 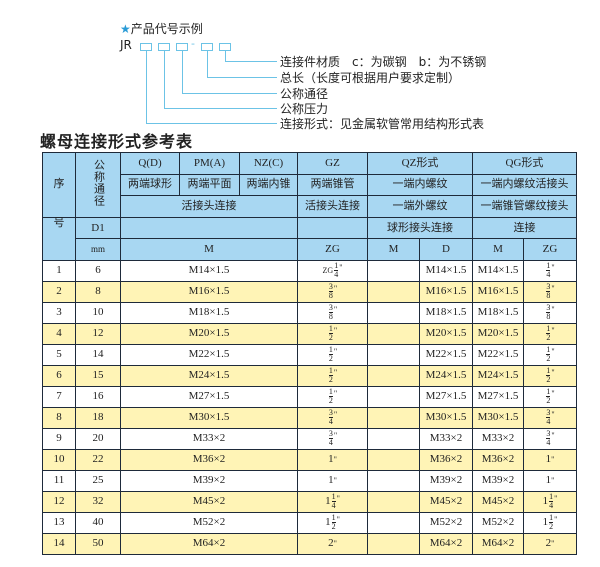 I want to click on seq-cell: 9, so click(x=59, y=438).